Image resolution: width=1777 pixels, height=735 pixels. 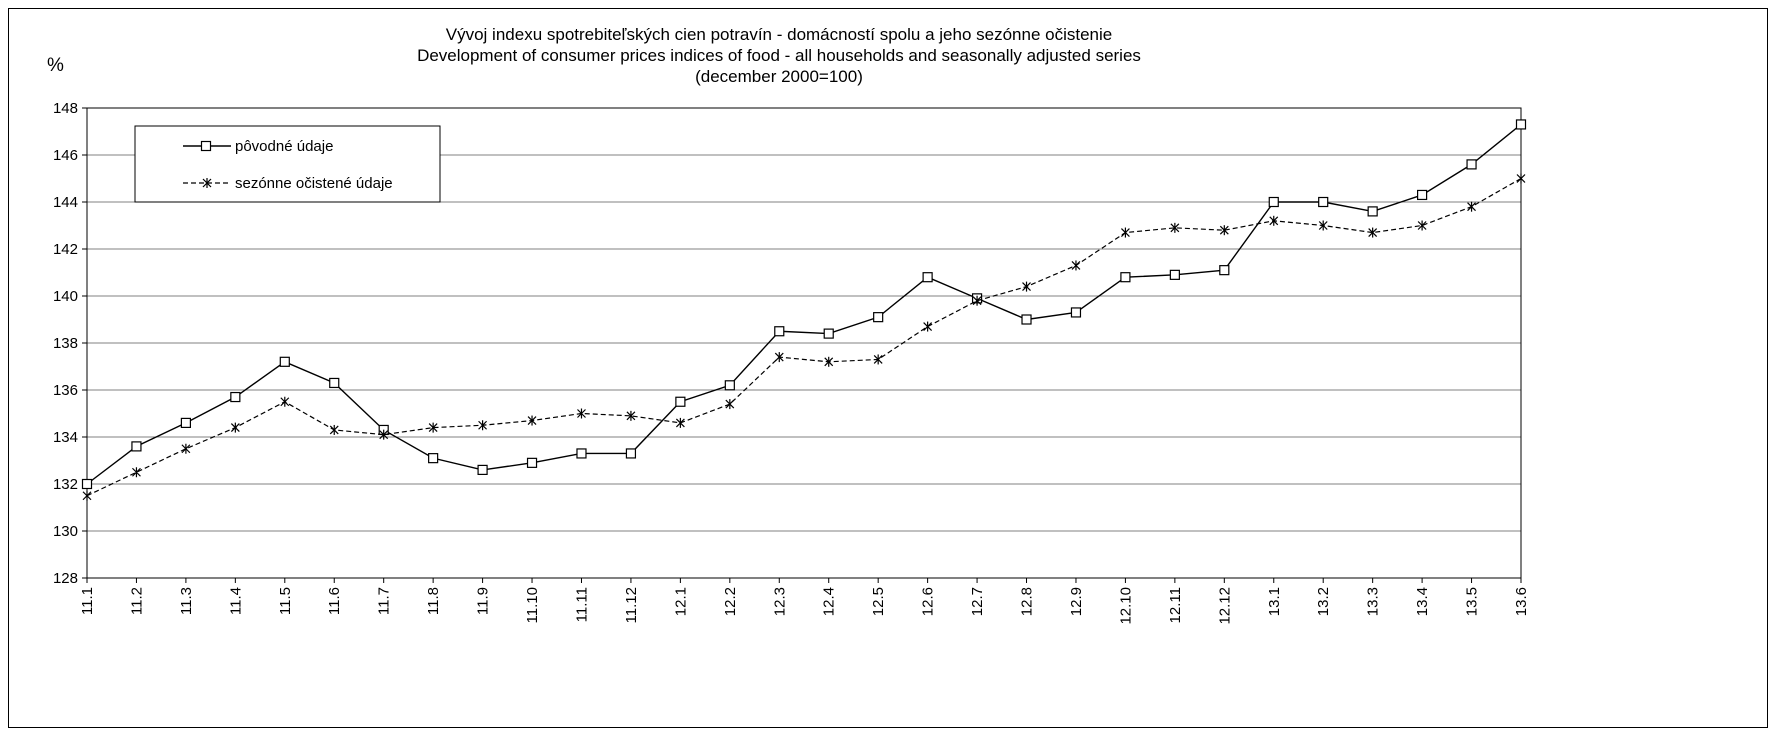 I want to click on legend: pôvodné údaje sezónne očistené údaje, so click(x=287, y=164).